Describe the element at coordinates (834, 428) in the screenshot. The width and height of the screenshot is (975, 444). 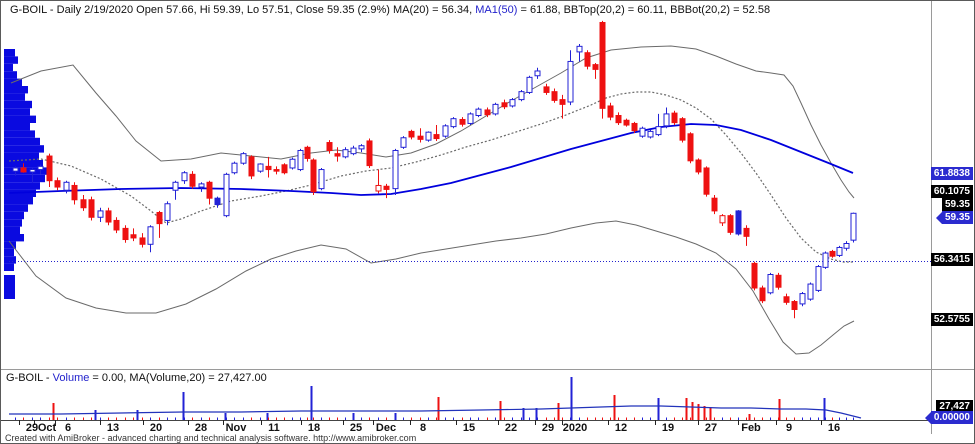
I see `x-axis-date-label: 16` at that location.